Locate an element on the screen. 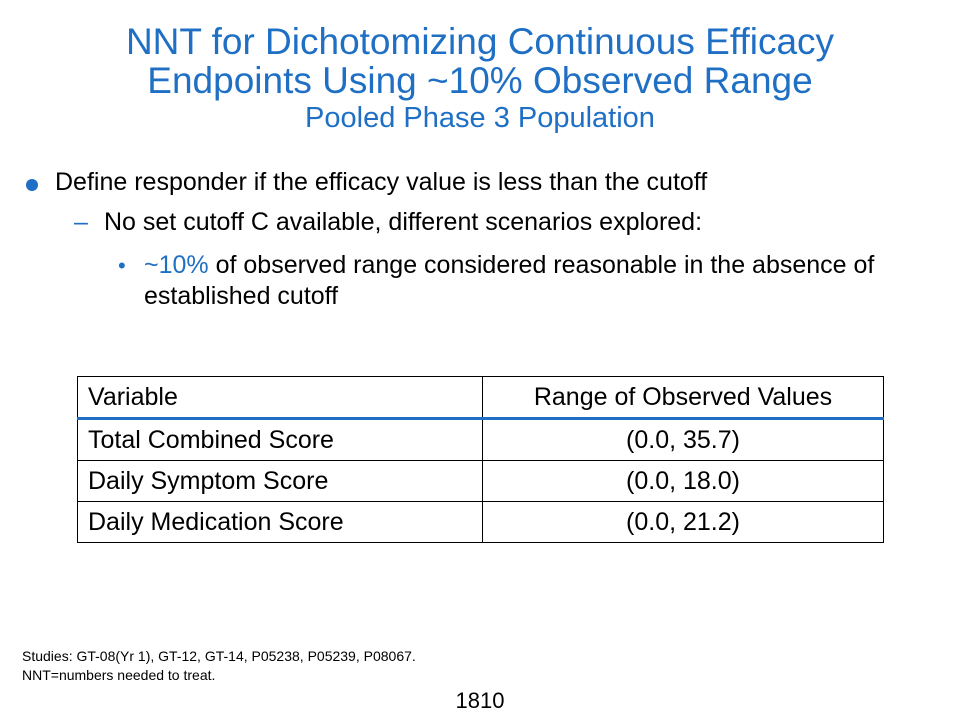  slide-subtitle: Pooled Phase 3 Population is located at coordinates (480, 118).